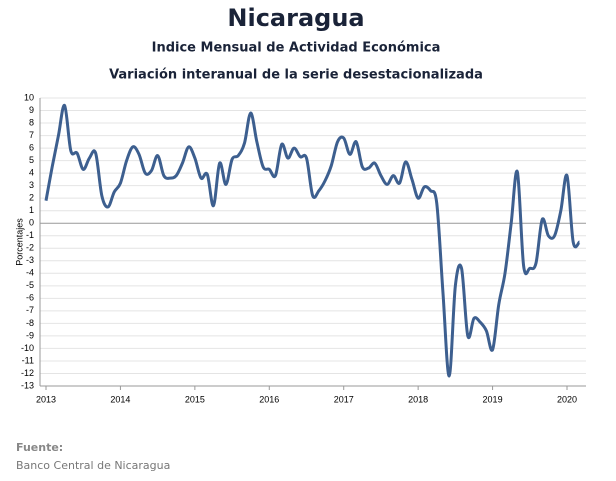  What do you see at coordinates (39, 447) in the screenshot?
I see `source-label: Fuente:` at bounding box center [39, 447].